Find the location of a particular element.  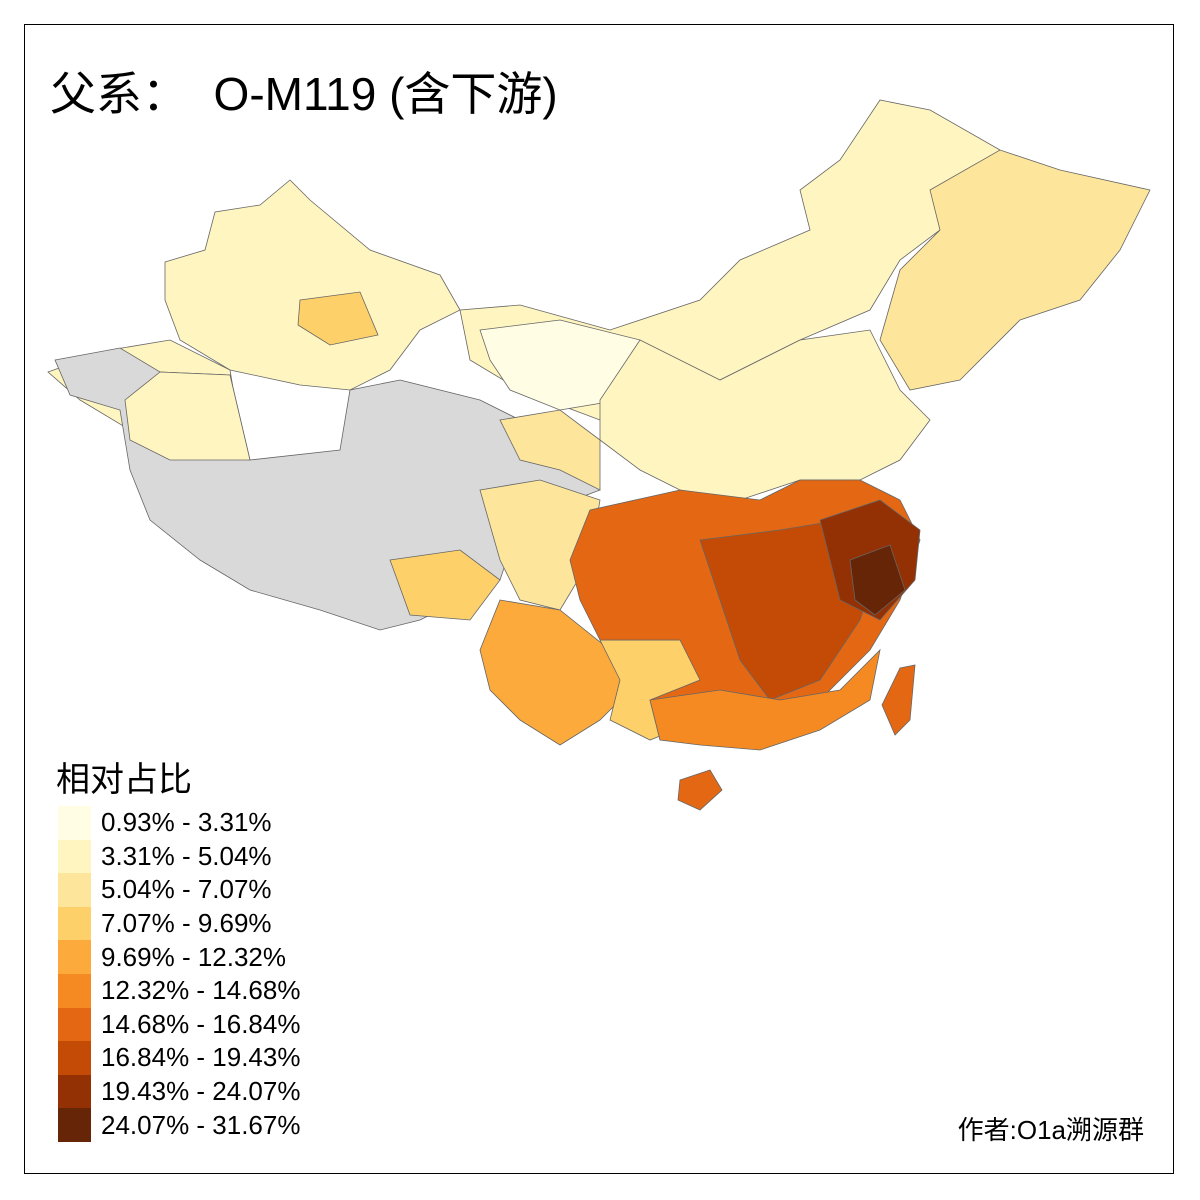

region-zhejiang-core is located at coordinates (877, 580).